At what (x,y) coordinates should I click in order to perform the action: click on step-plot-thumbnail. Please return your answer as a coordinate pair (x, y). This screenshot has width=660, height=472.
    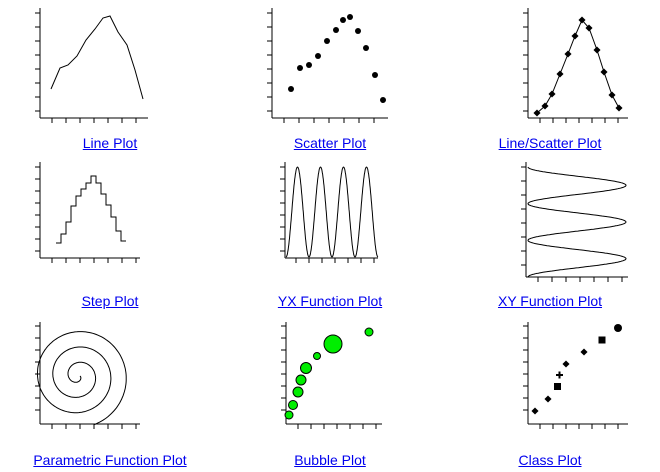
    Looking at the image, I should click on (110, 222).